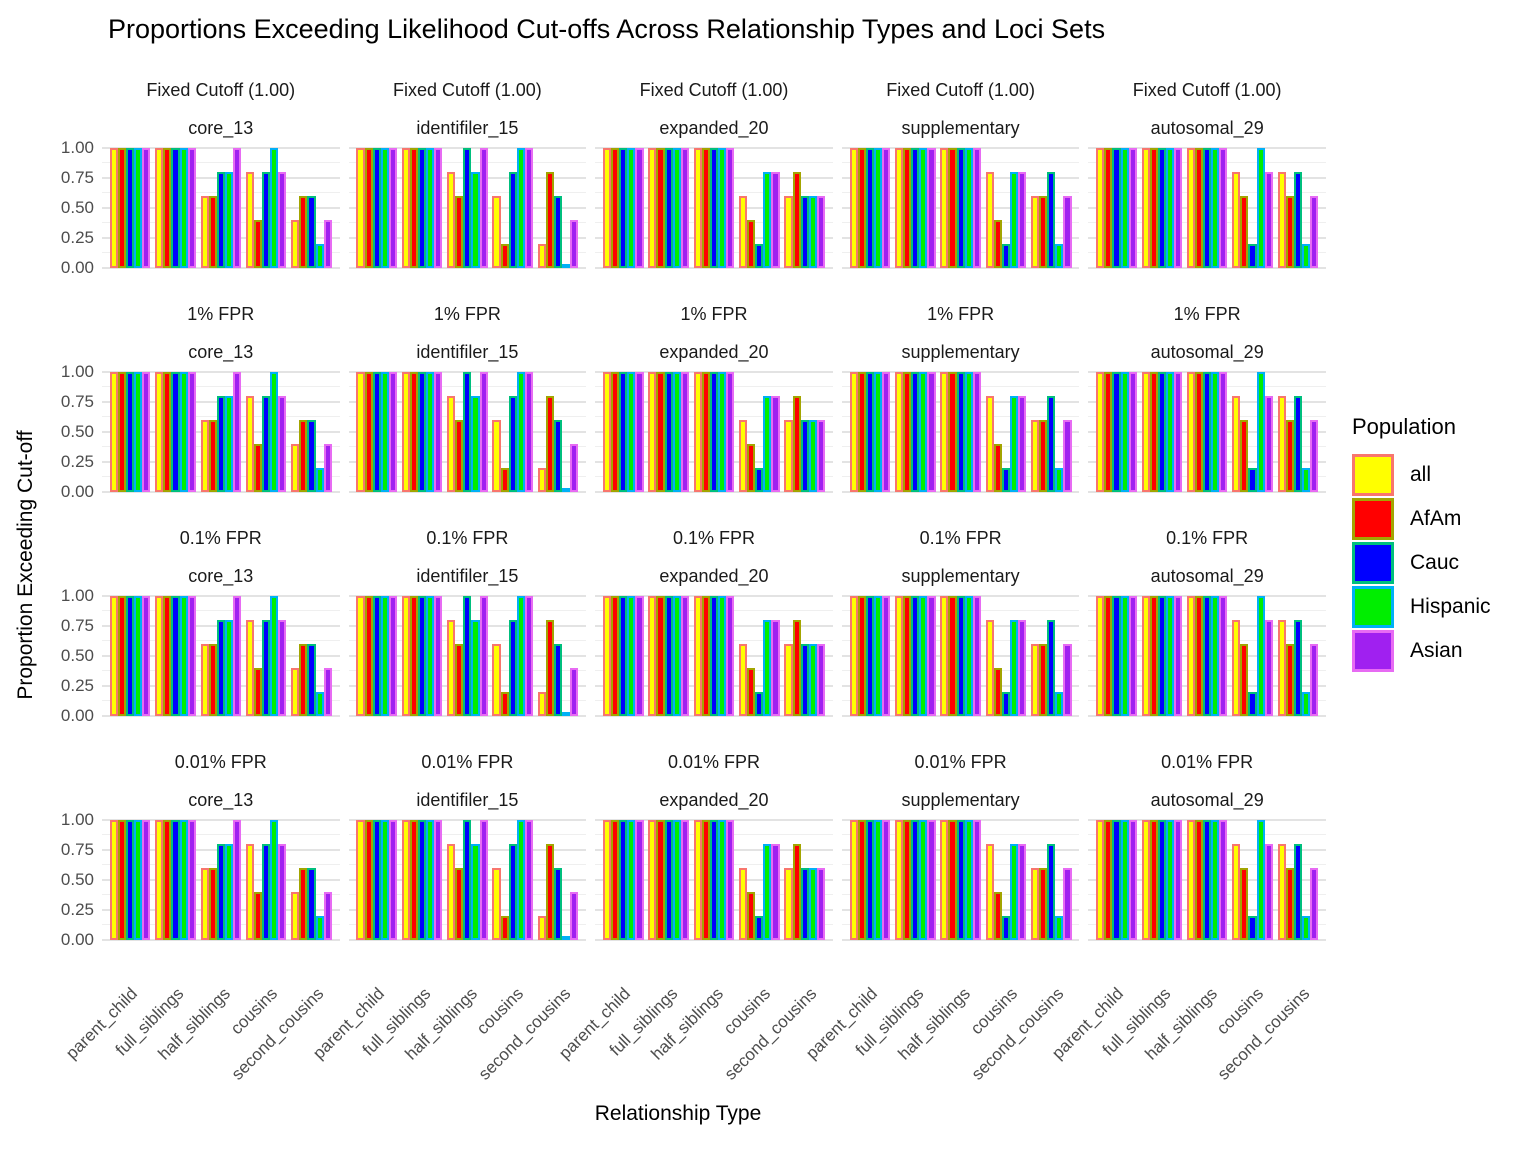  I want to click on bar-group-half_siblings, so click(467, 880).